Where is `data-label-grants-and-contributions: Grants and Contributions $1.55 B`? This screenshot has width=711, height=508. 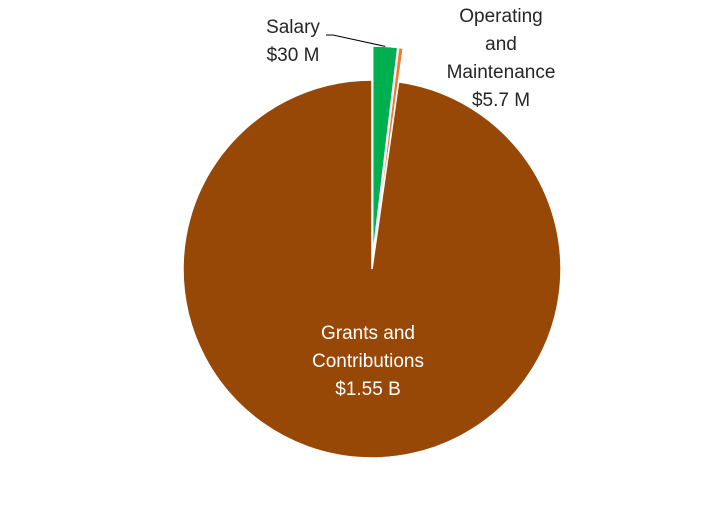 data-label-grants-and-contributions: Grants and Contributions $1.55 B is located at coordinates (368, 361).